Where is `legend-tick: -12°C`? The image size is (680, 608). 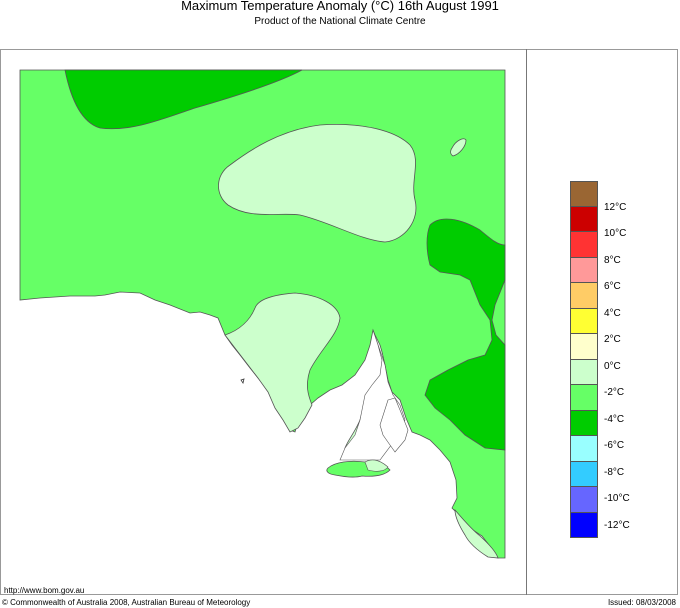 legend-tick: -12°C is located at coordinates (617, 525).